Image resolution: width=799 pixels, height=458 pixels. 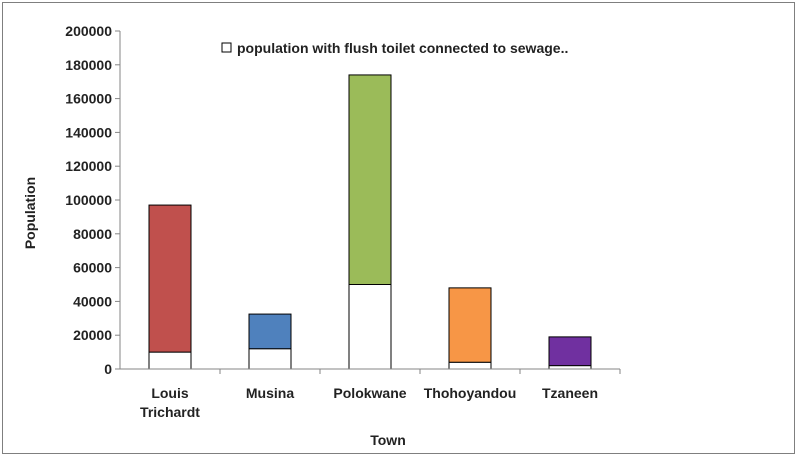 I want to click on y-tick-label: 80000, so click(x=92, y=234).